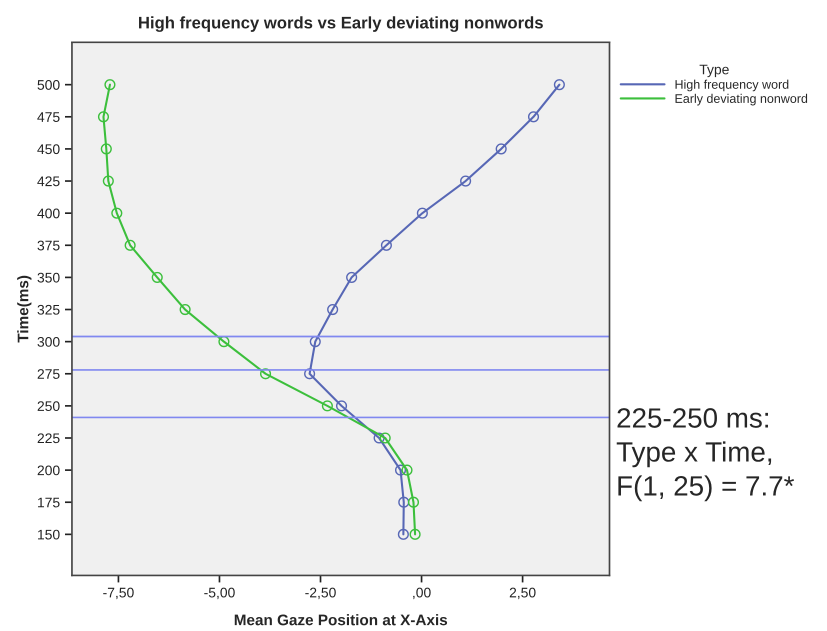  What do you see at coordinates (49, 341) in the screenshot?
I see `y-tick-label: 300` at bounding box center [49, 341].